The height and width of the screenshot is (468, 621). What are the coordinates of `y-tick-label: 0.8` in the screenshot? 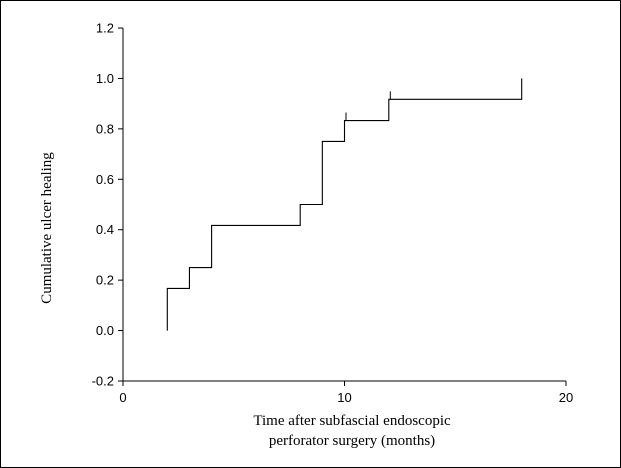 It's located at (105, 128).